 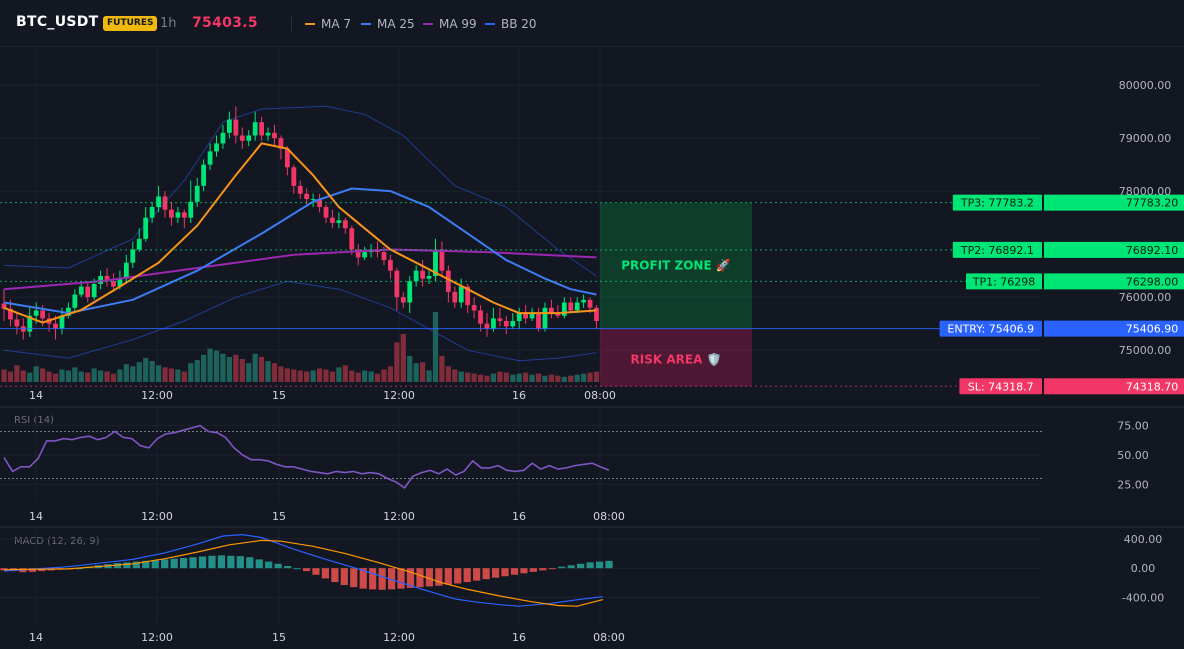 I want to click on ma25-line, so click(x=300, y=251).